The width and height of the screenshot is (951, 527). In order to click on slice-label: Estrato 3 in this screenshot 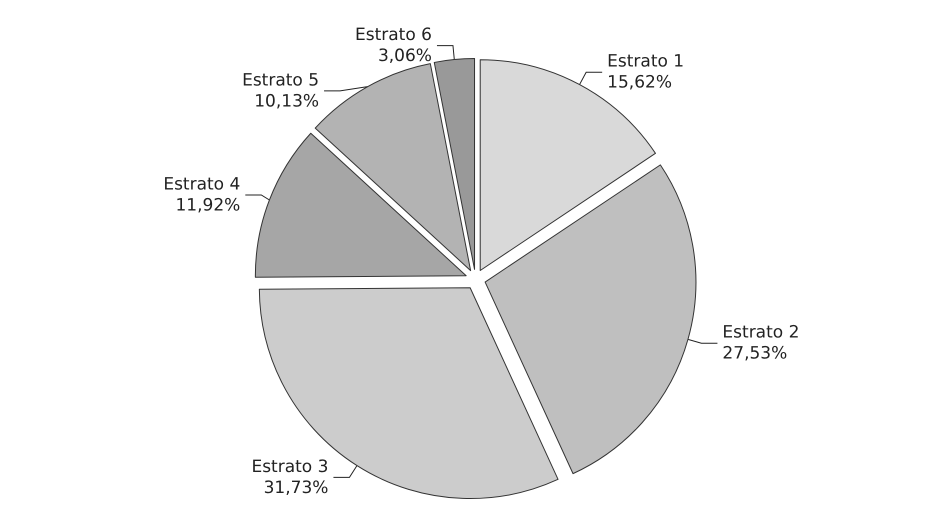, I will do `click(289, 466)`.